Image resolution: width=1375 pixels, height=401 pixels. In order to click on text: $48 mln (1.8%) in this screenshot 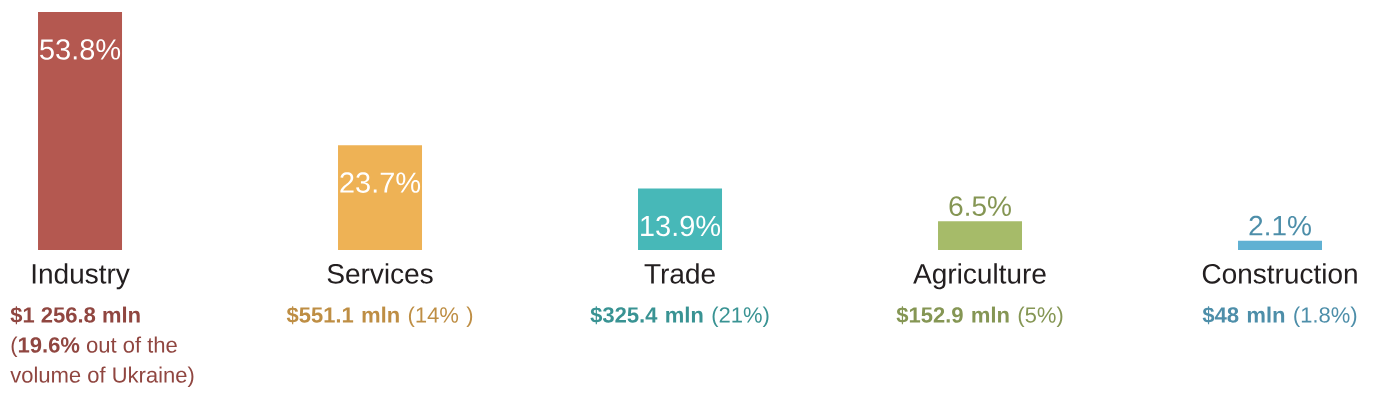, I will do `click(1279, 317)`.